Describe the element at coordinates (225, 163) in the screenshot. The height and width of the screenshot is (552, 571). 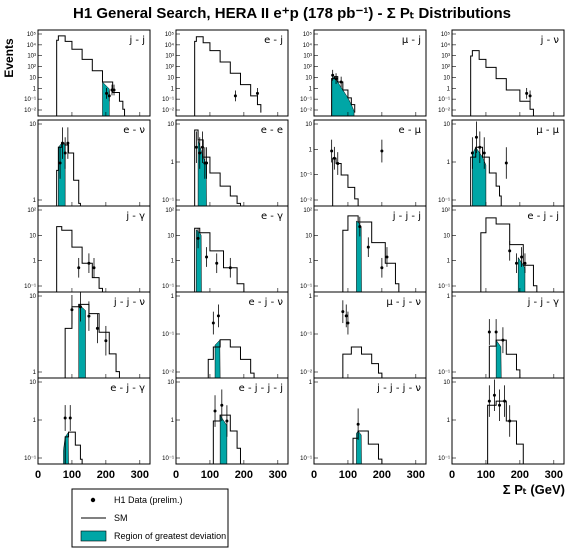
I see `panel-6: 10⁻¹ 1 10 e - e` at that location.